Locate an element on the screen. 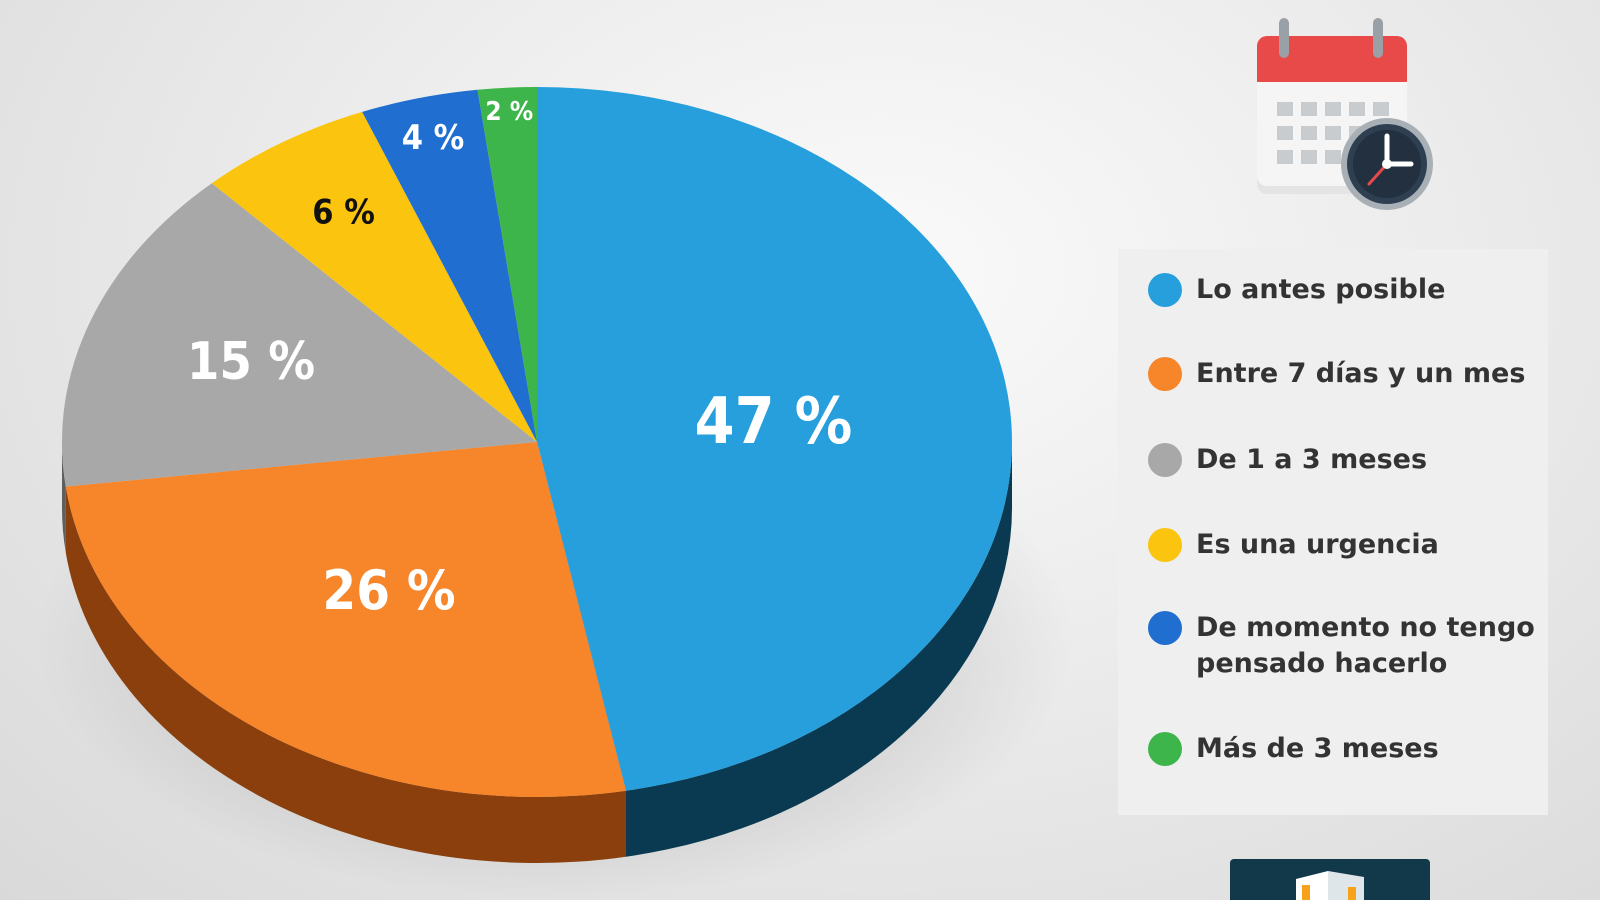 The width and height of the screenshot is (1600, 900). pie-data-label: 47 % is located at coordinates (774, 422).